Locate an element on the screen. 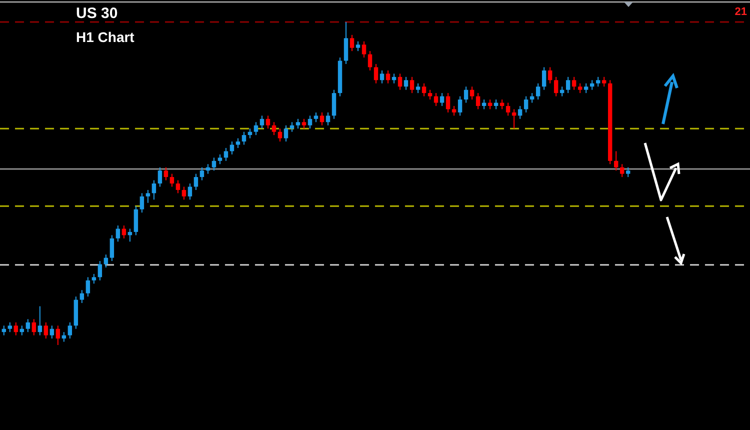 This screenshot has height=430, width=750. text: 21 is located at coordinates (740, 12).